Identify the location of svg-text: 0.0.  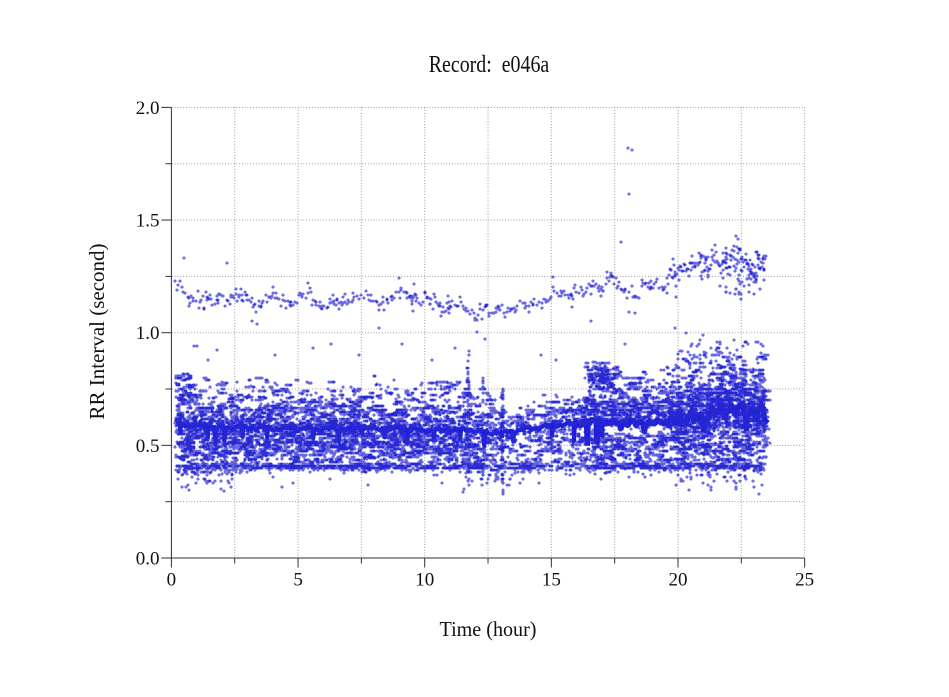
(148, 558).